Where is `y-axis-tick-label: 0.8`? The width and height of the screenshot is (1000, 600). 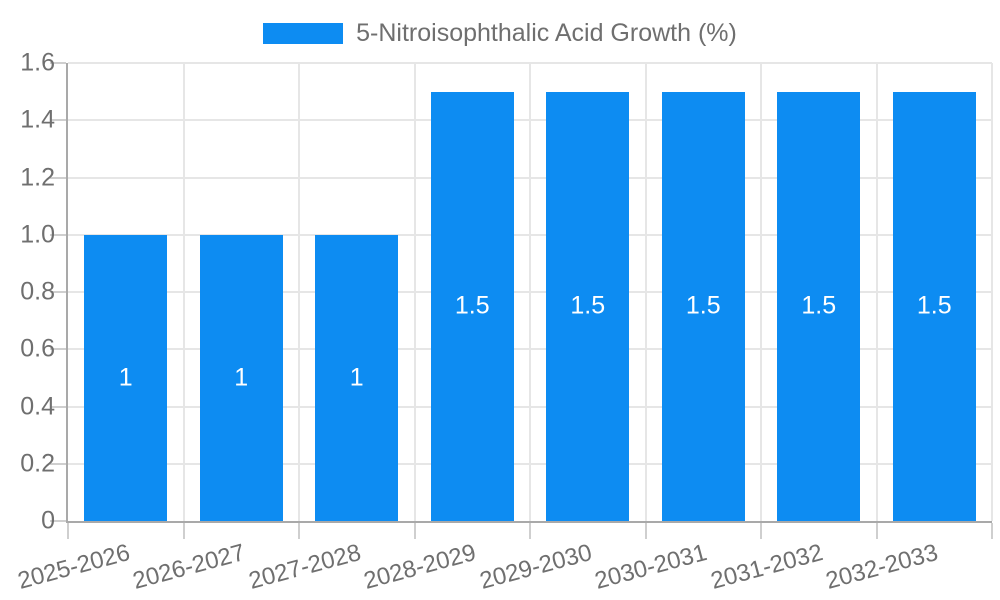
y-axis-tick-label: 0.8 is located at coordinates (37, 291).